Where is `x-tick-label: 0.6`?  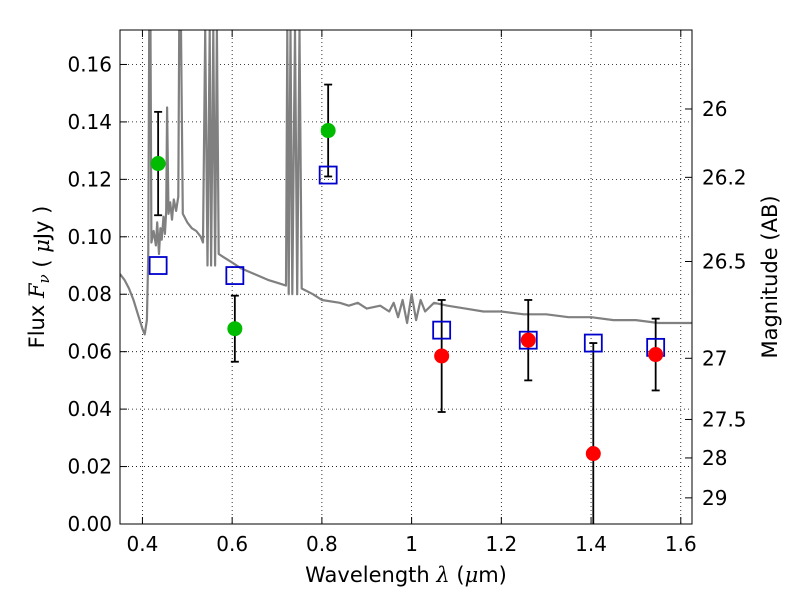 x-tick-label: 0.6 is located at coordinates (232, 544).